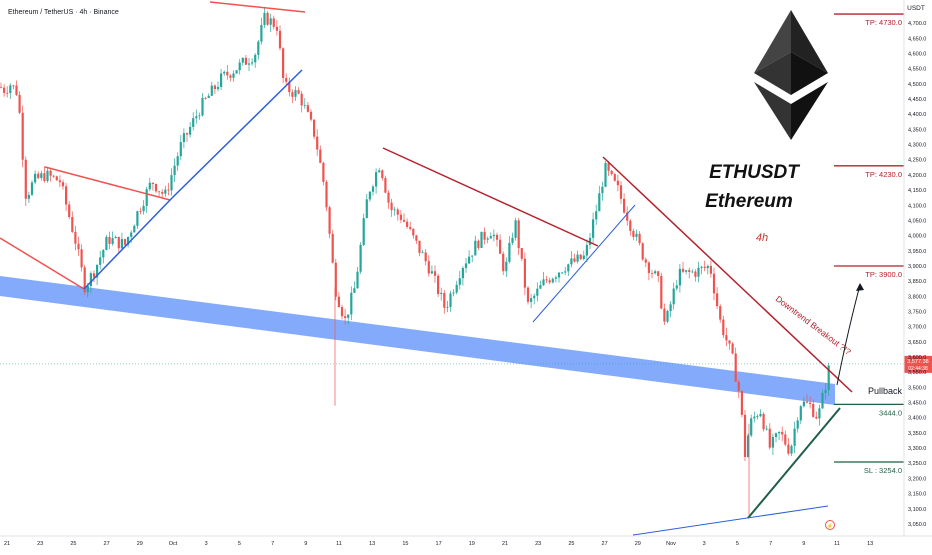  What do you see at coordinates (917, 404) in the screenshot?
I see `price-tick-label: 3,450.0` at bounding box center [917, 404].